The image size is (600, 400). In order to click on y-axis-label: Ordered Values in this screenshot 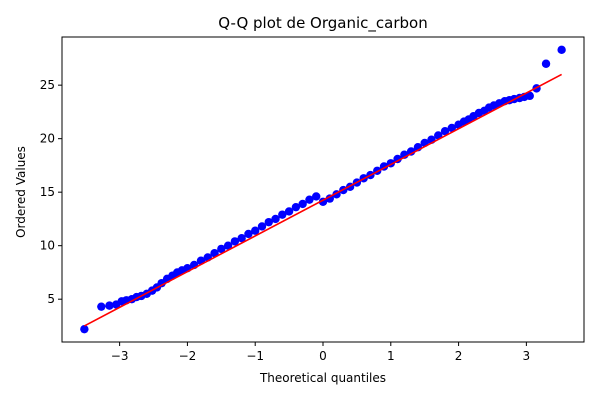, I will do `click(21, 192)`.